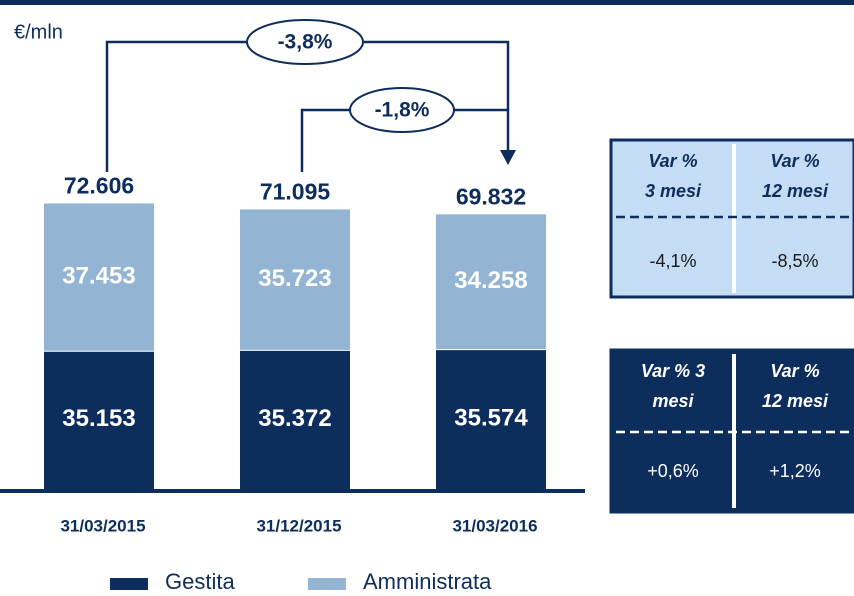 The width and height of the screenshot is (854, 596). Describe the element at coordinates (298, 525) in the screenshot. I see `x-tick-label: 31/12/2015` at that location.